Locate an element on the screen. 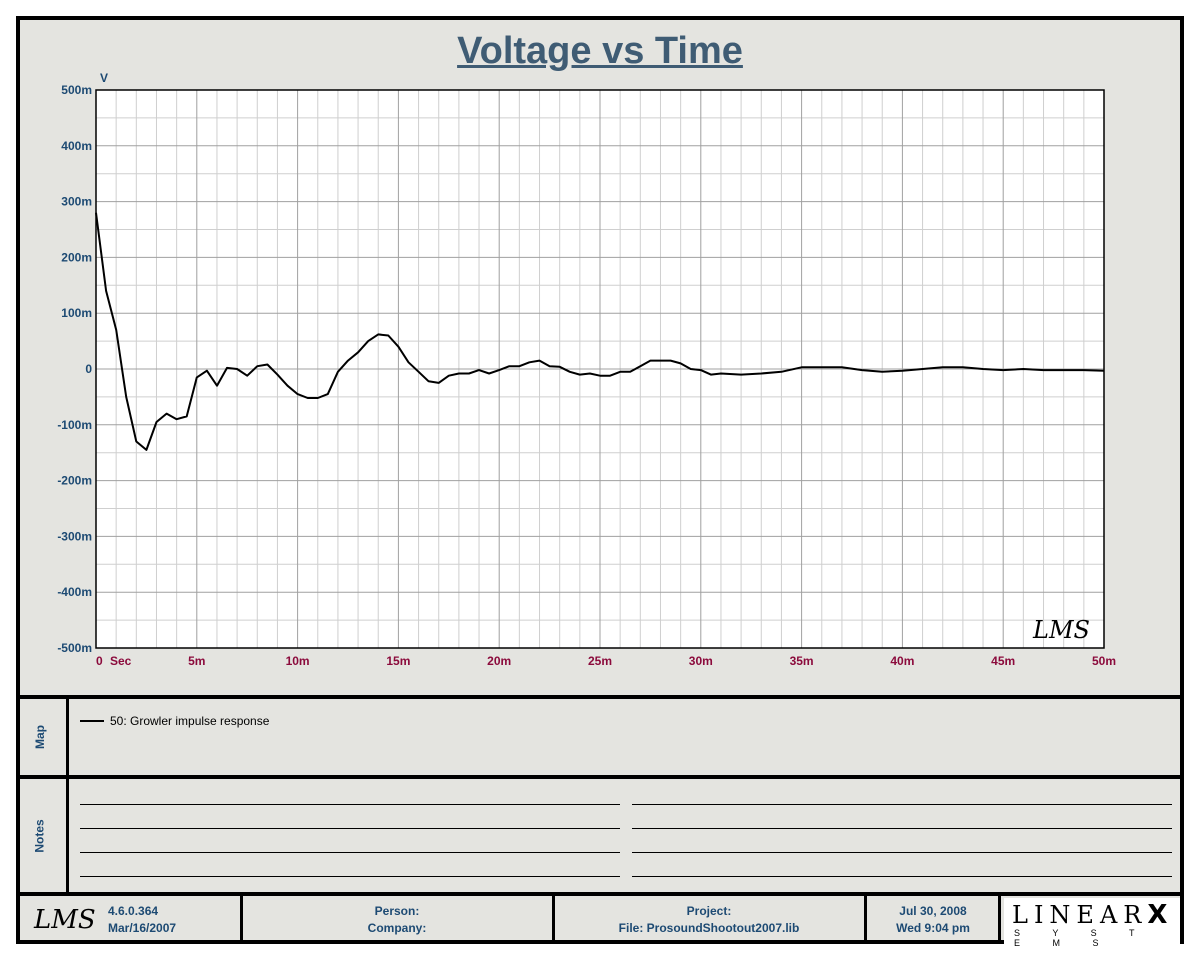 This screenshot has height=960, width=1200. x-tick-label: 5m is located at coordinates (196, 661).